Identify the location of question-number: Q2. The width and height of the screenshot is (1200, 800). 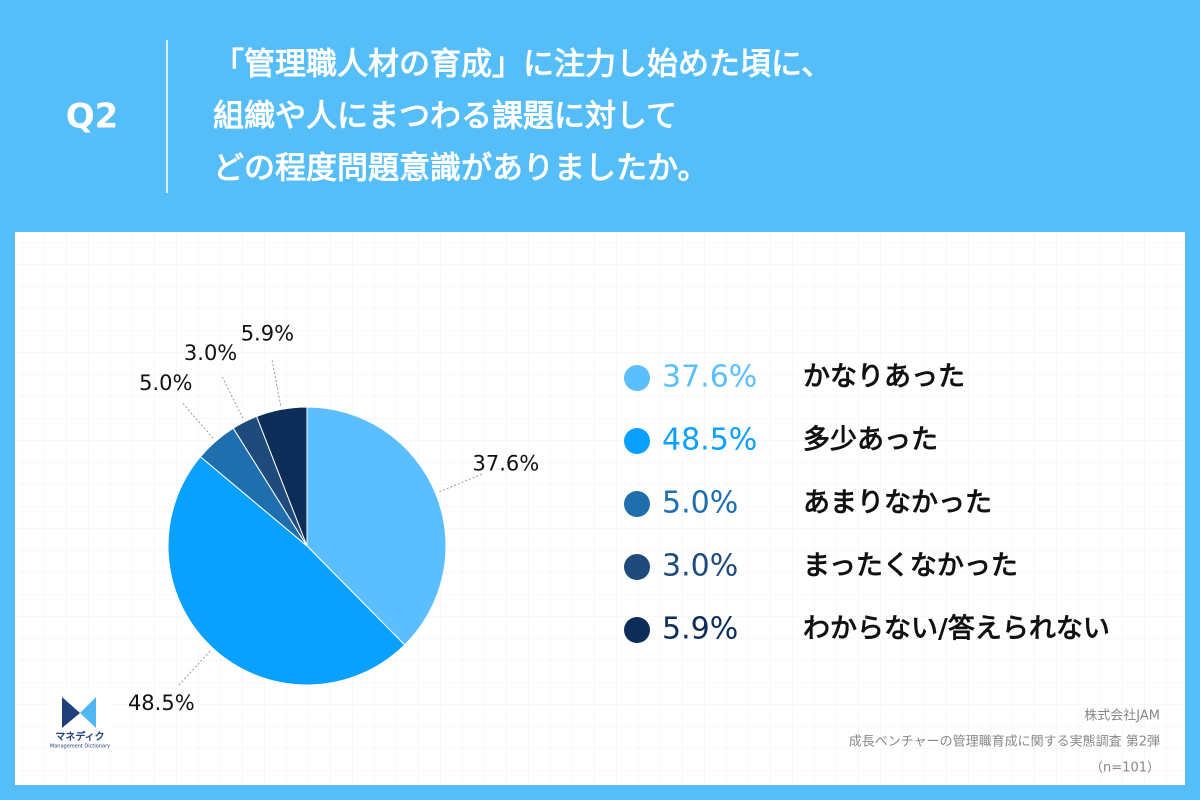
(92, 117).